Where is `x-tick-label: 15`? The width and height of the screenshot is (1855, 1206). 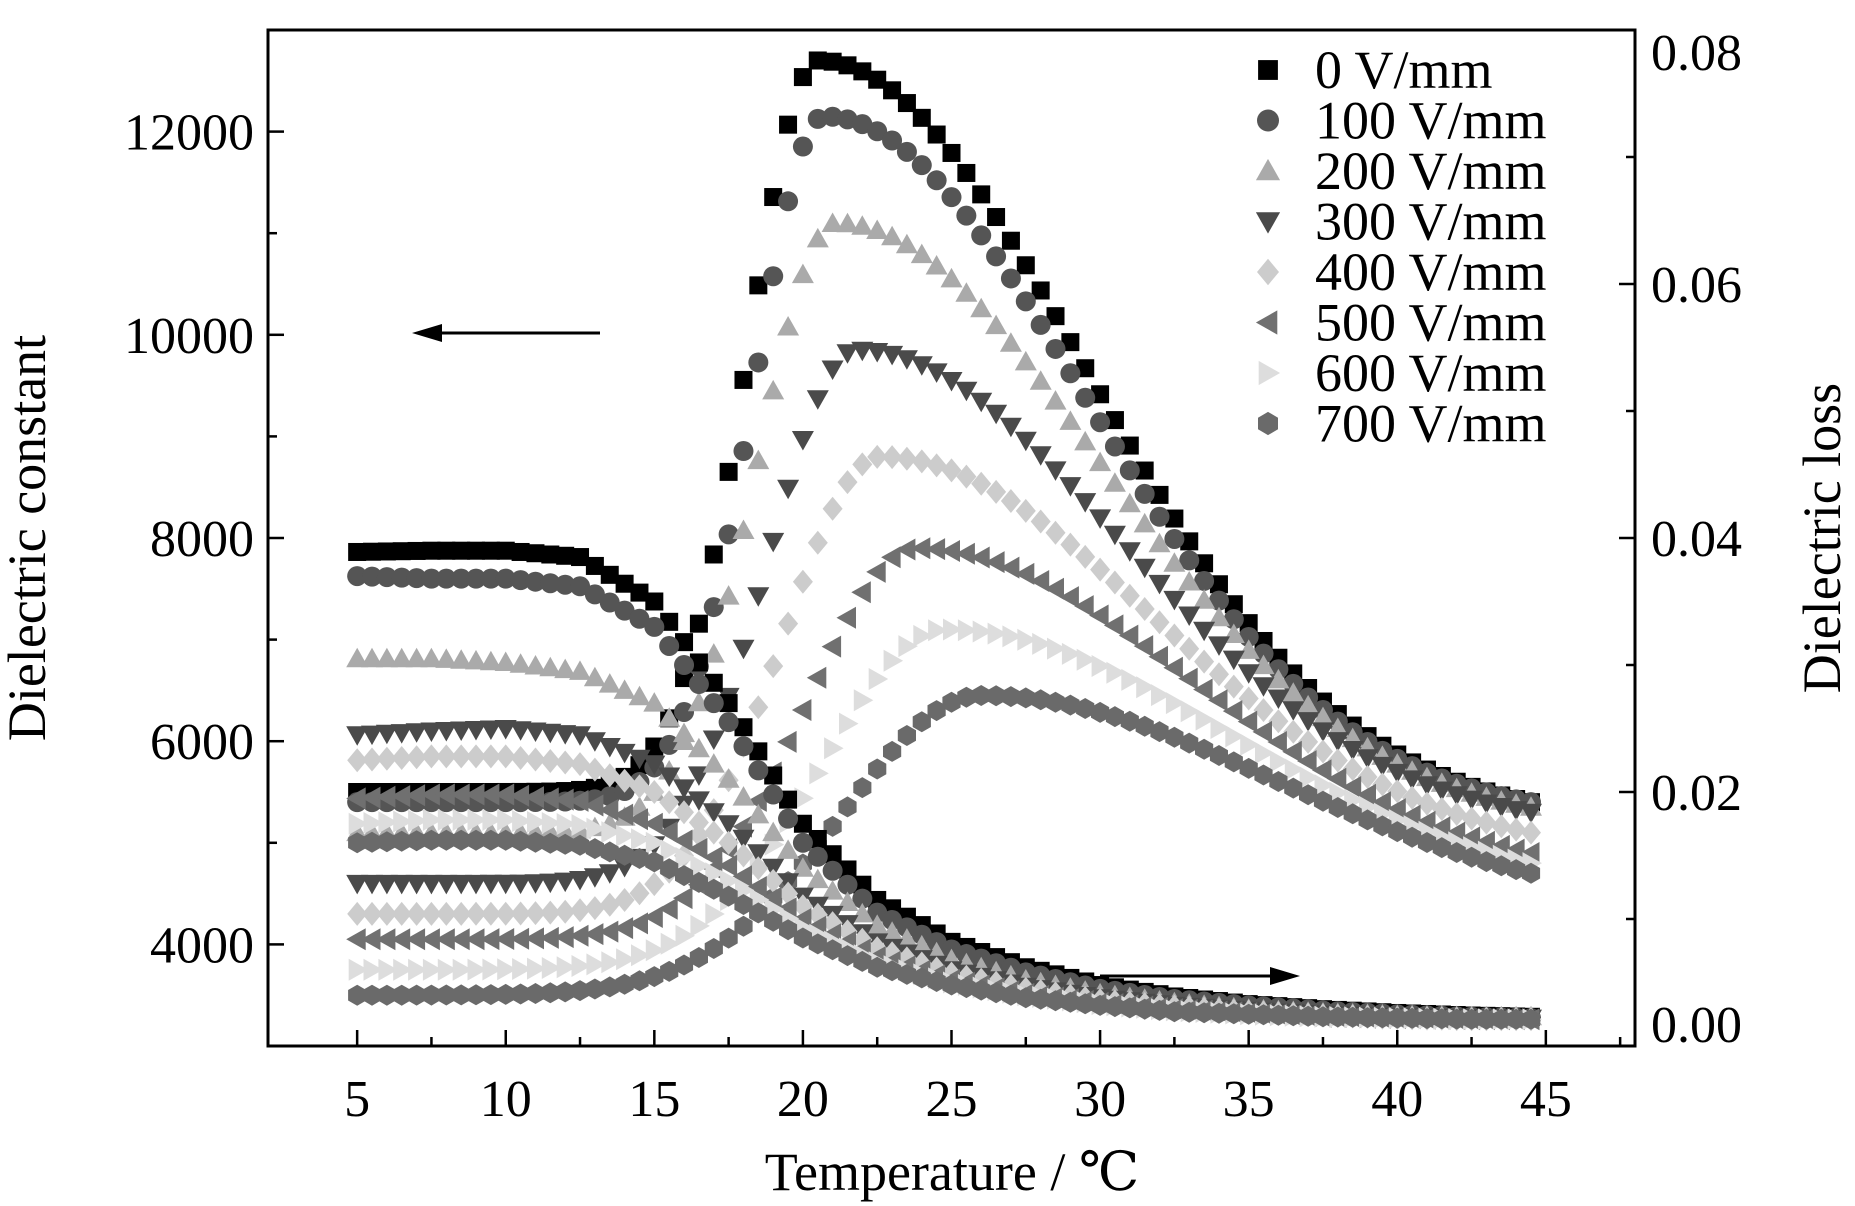 x-tick-label: 15 is located at coordinates (654, 1099).